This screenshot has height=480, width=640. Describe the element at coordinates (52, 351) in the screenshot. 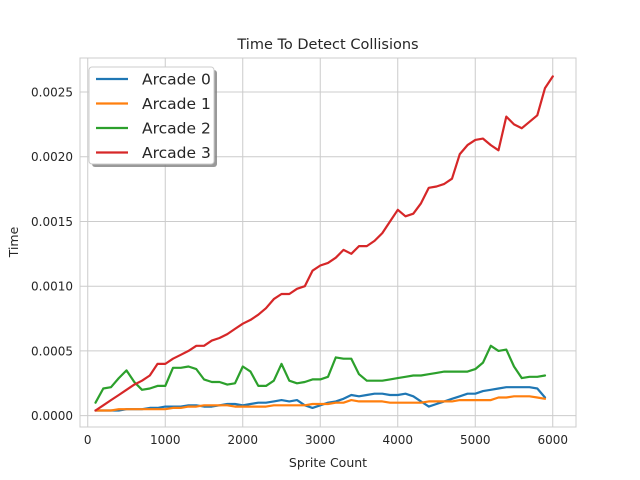

I see `y-tick-label: 0.0005` at that location.